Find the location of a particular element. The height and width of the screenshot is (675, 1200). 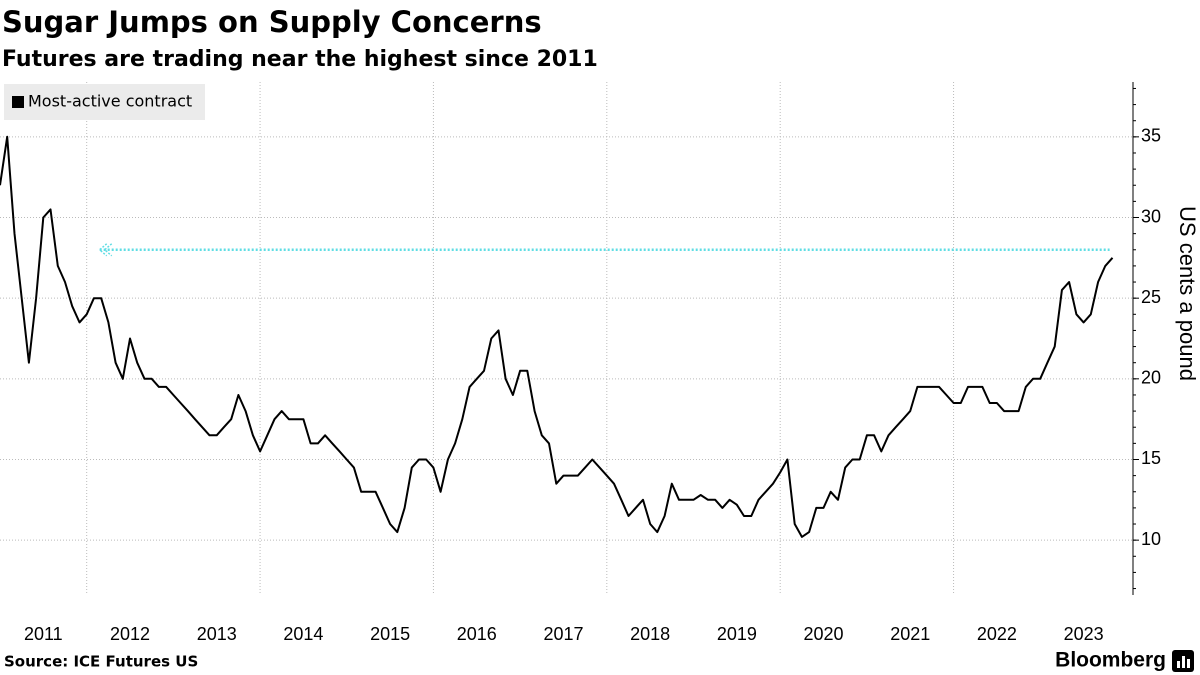

x-tick-label: 2012 is located at coordinates (130, 634).